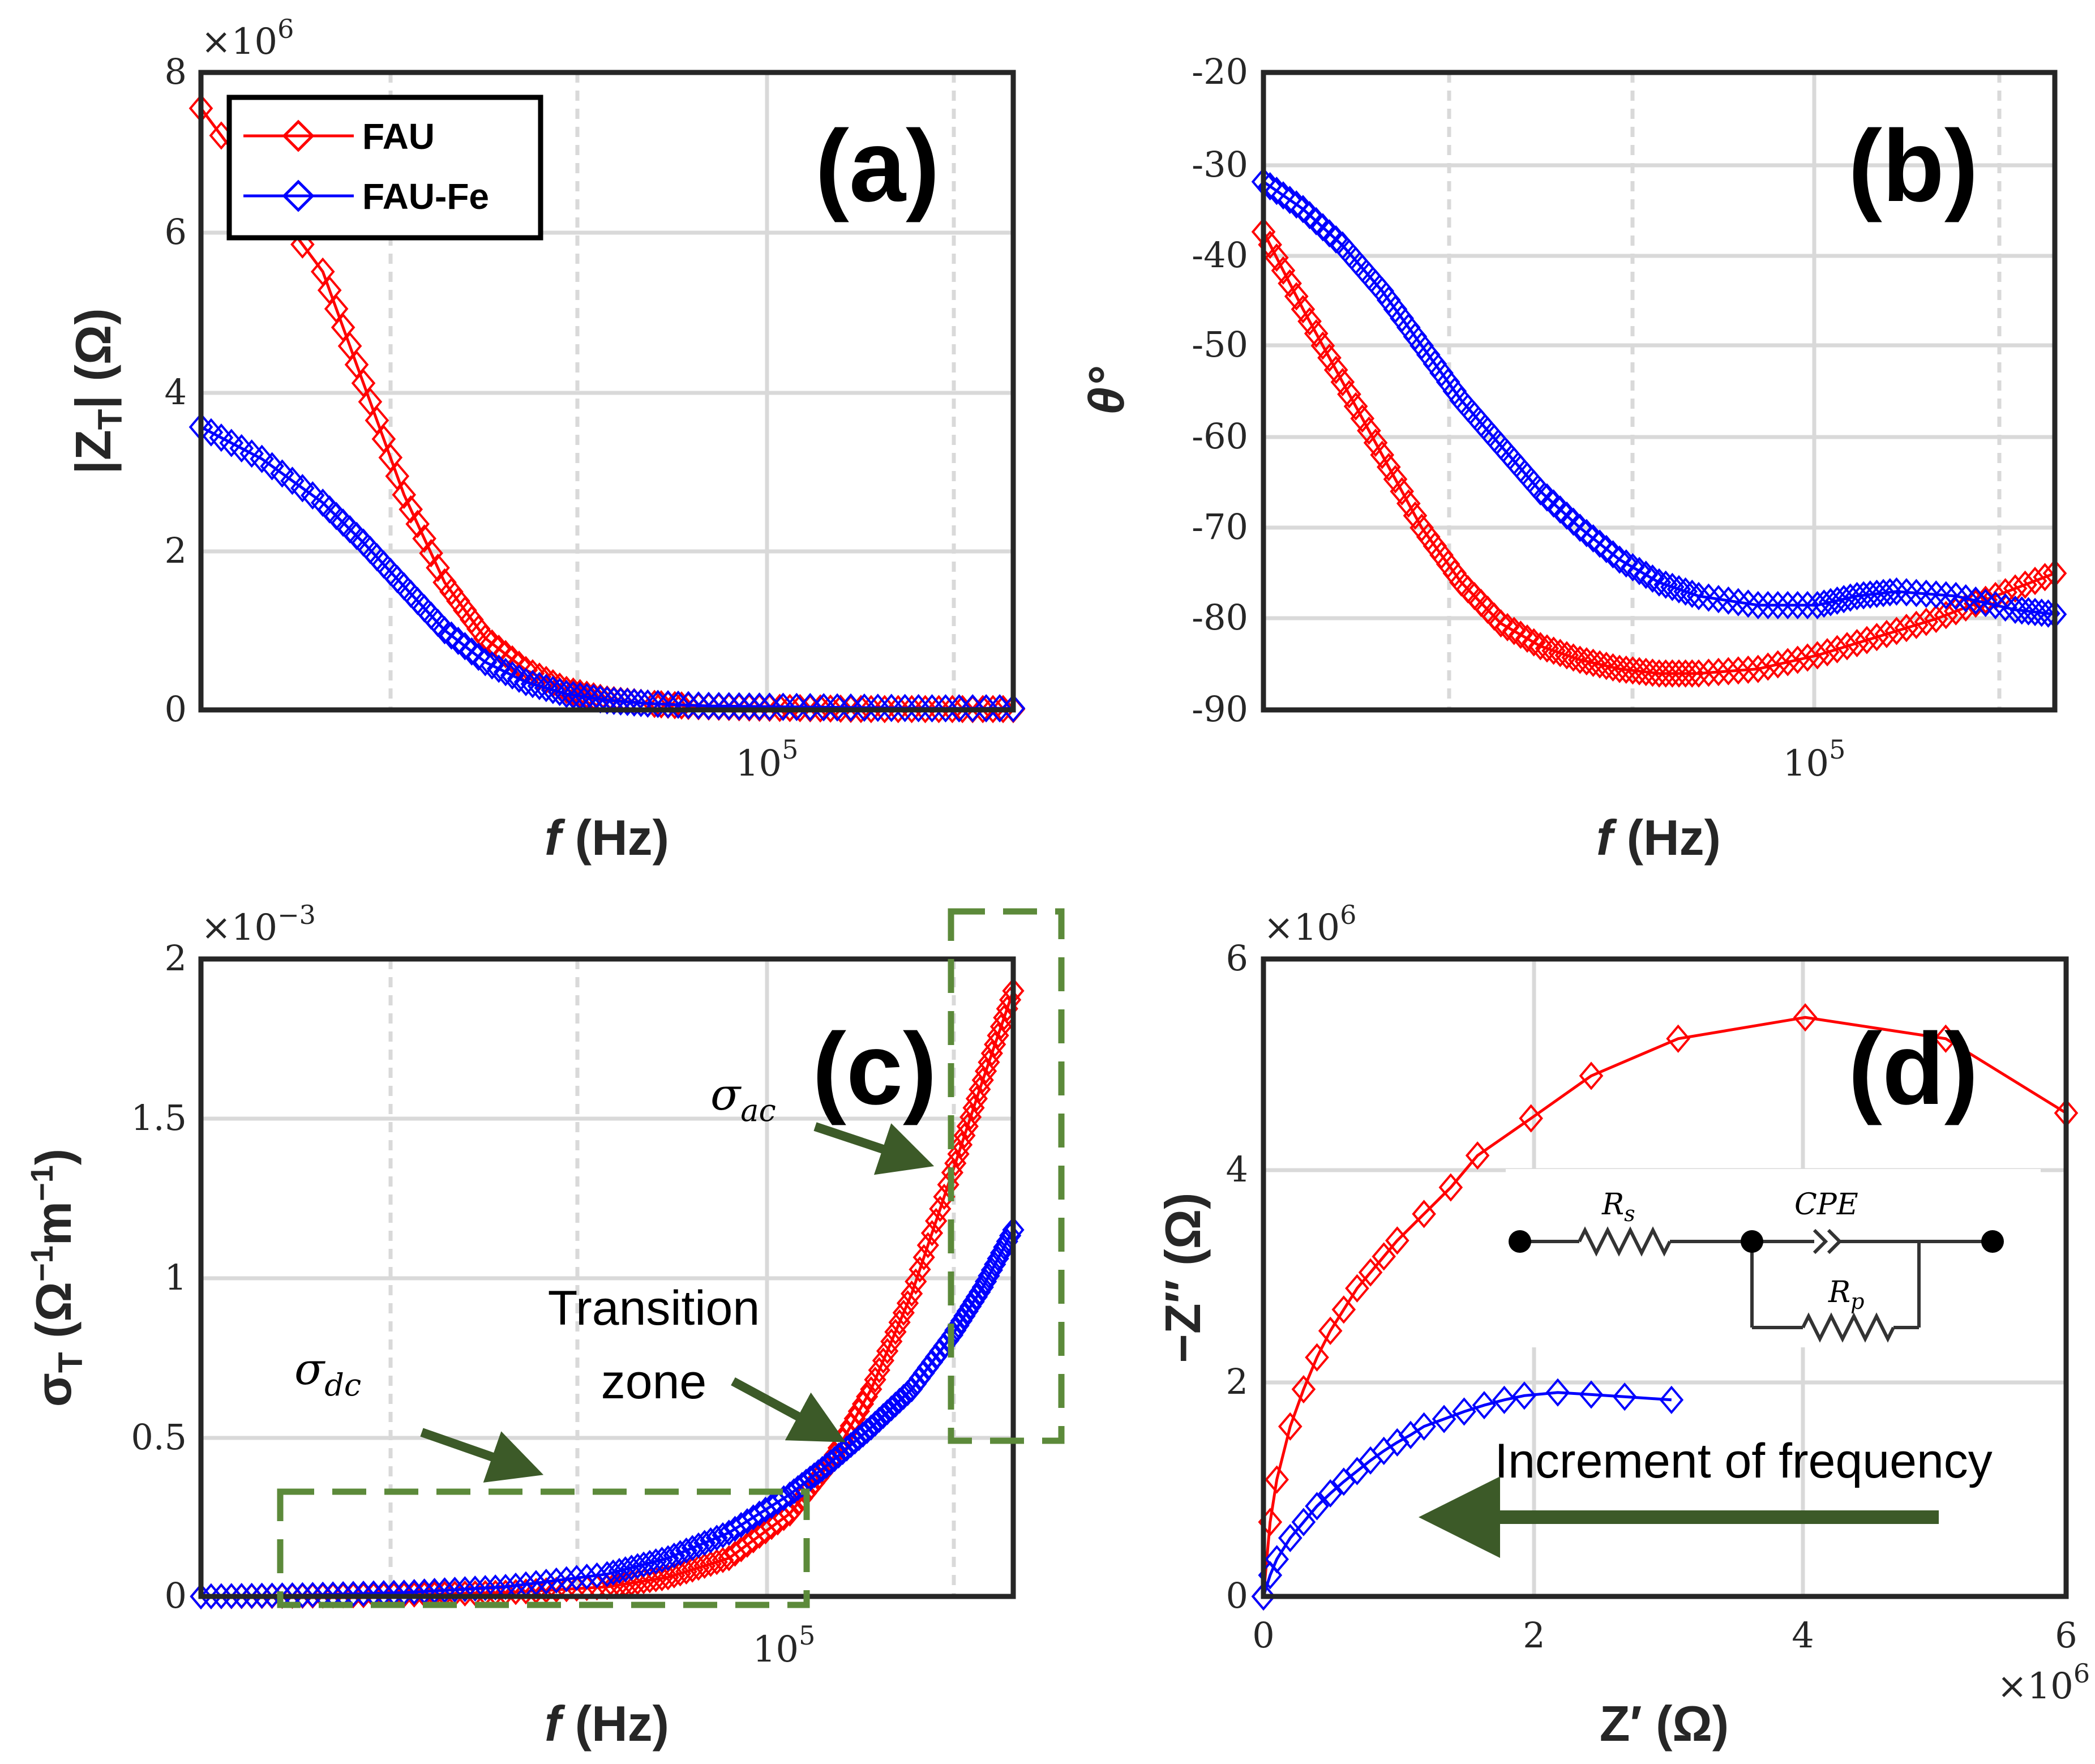 This screenshot has width=2095, height=1764. Describe the element at coordinates (1913, 1069) in the screenshot. I see `panel-d-label: (d)` at that location.